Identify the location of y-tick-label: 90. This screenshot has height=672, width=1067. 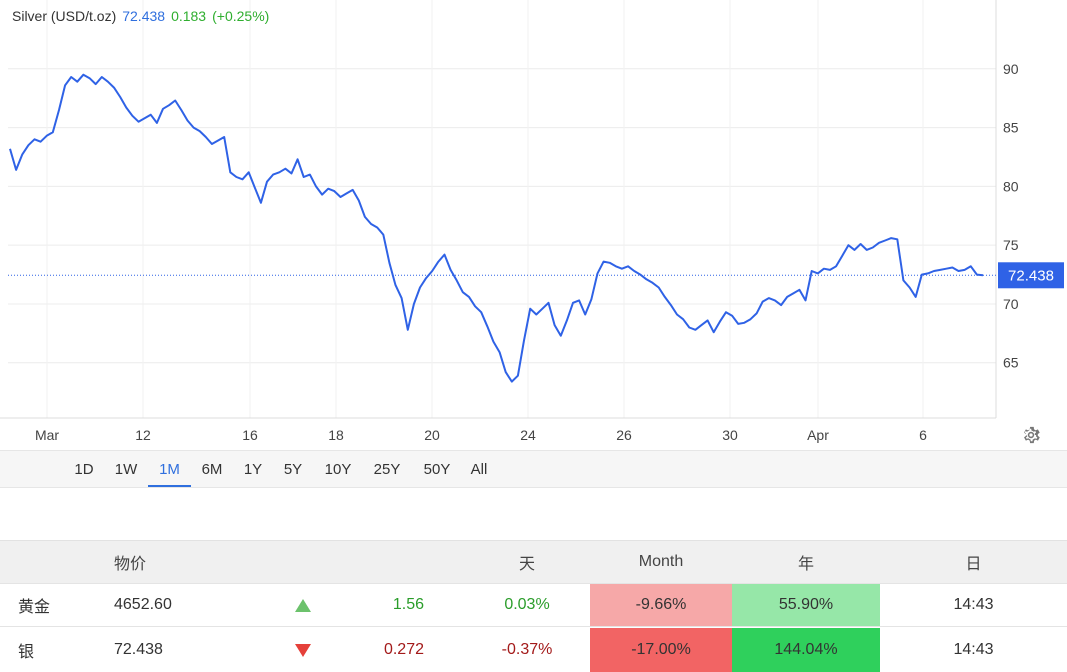
(1011, 69).